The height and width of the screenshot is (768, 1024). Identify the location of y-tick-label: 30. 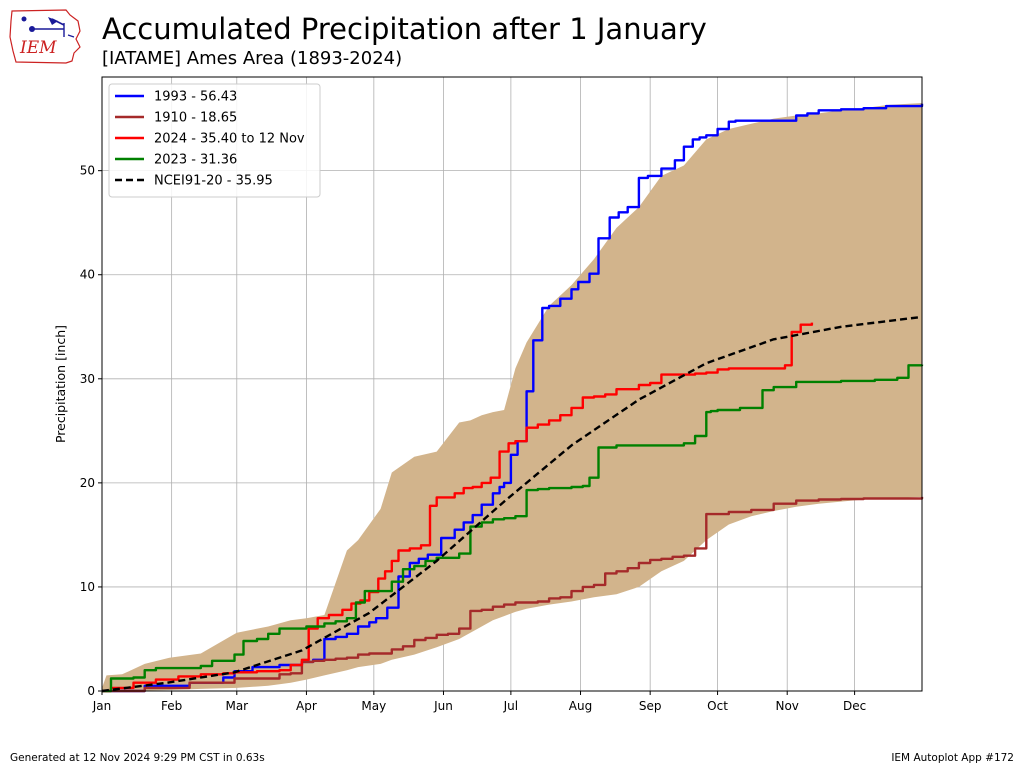
(87, 379).